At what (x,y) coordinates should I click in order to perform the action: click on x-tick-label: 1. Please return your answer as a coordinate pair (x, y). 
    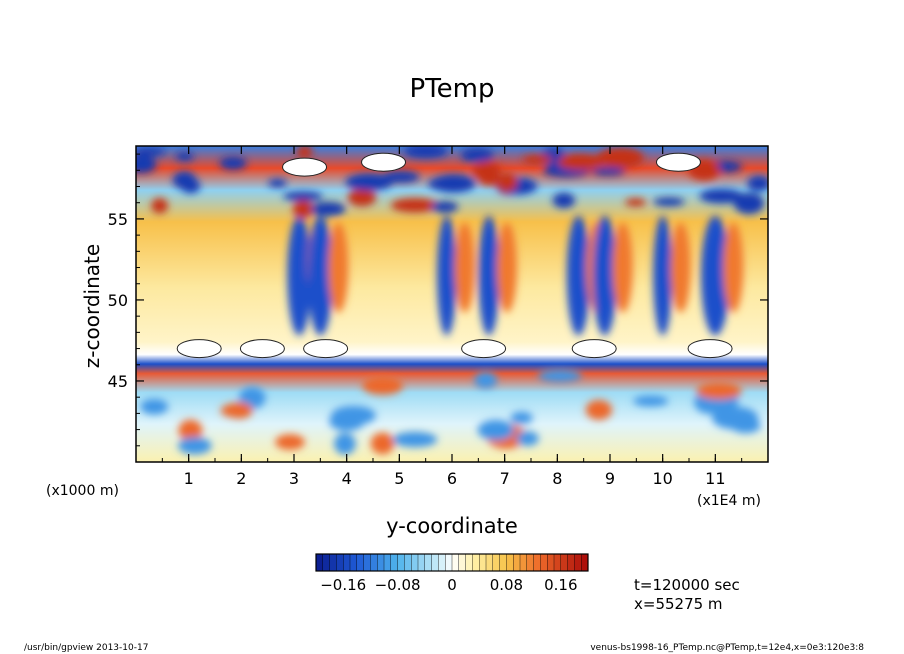
    Looking at the image, I should click on (189, 478).